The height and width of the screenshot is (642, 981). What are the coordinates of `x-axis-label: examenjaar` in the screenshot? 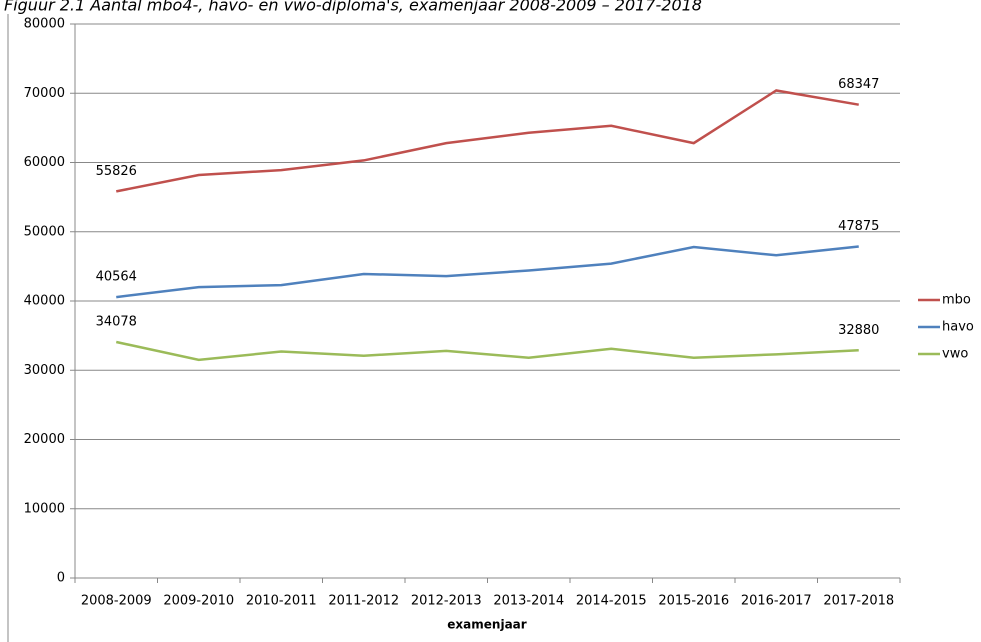 It's located at (486, 625).